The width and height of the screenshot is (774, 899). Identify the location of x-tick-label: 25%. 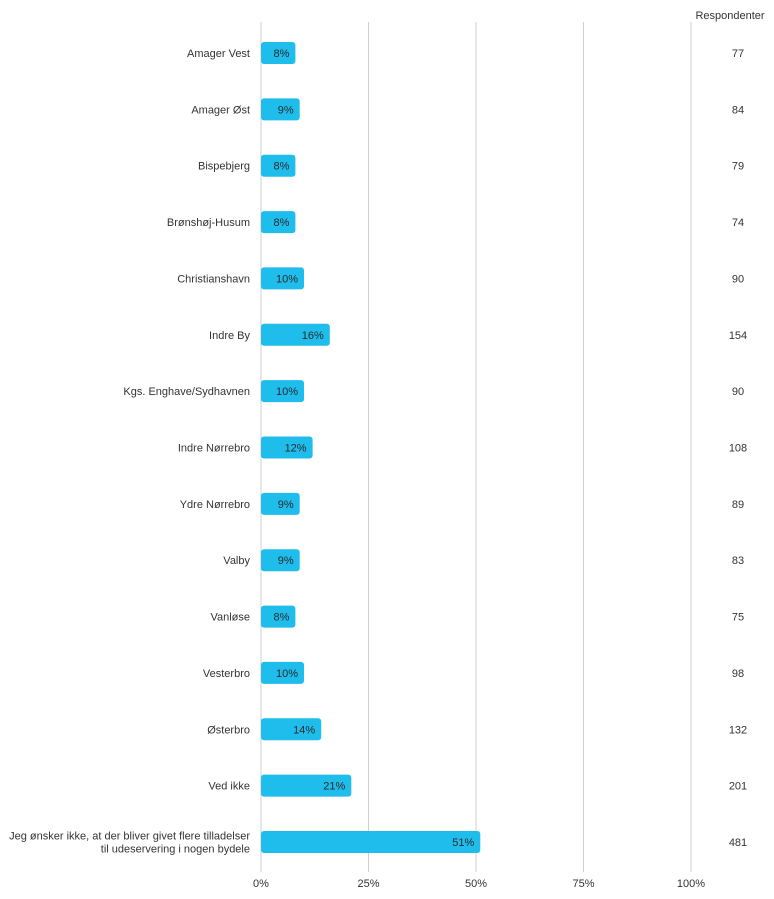
(368, 884).